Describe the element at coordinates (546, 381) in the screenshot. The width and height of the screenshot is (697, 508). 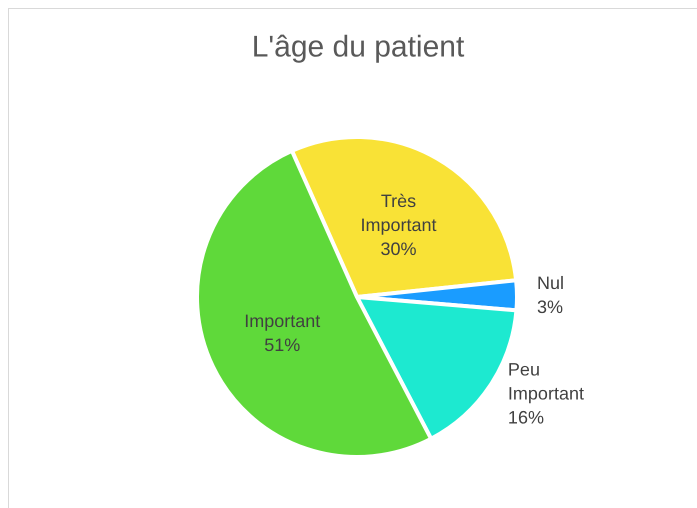
I see `slice-label: Peu Important` at that location.